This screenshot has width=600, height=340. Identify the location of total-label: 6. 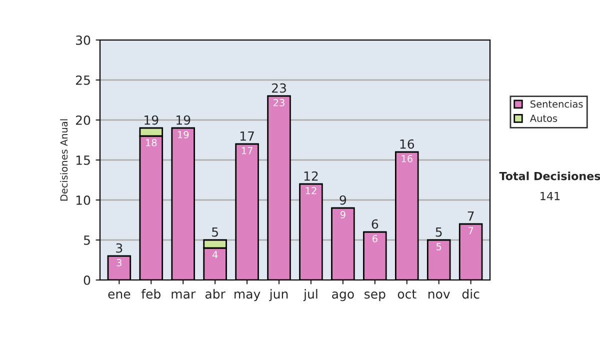
(375, 224).